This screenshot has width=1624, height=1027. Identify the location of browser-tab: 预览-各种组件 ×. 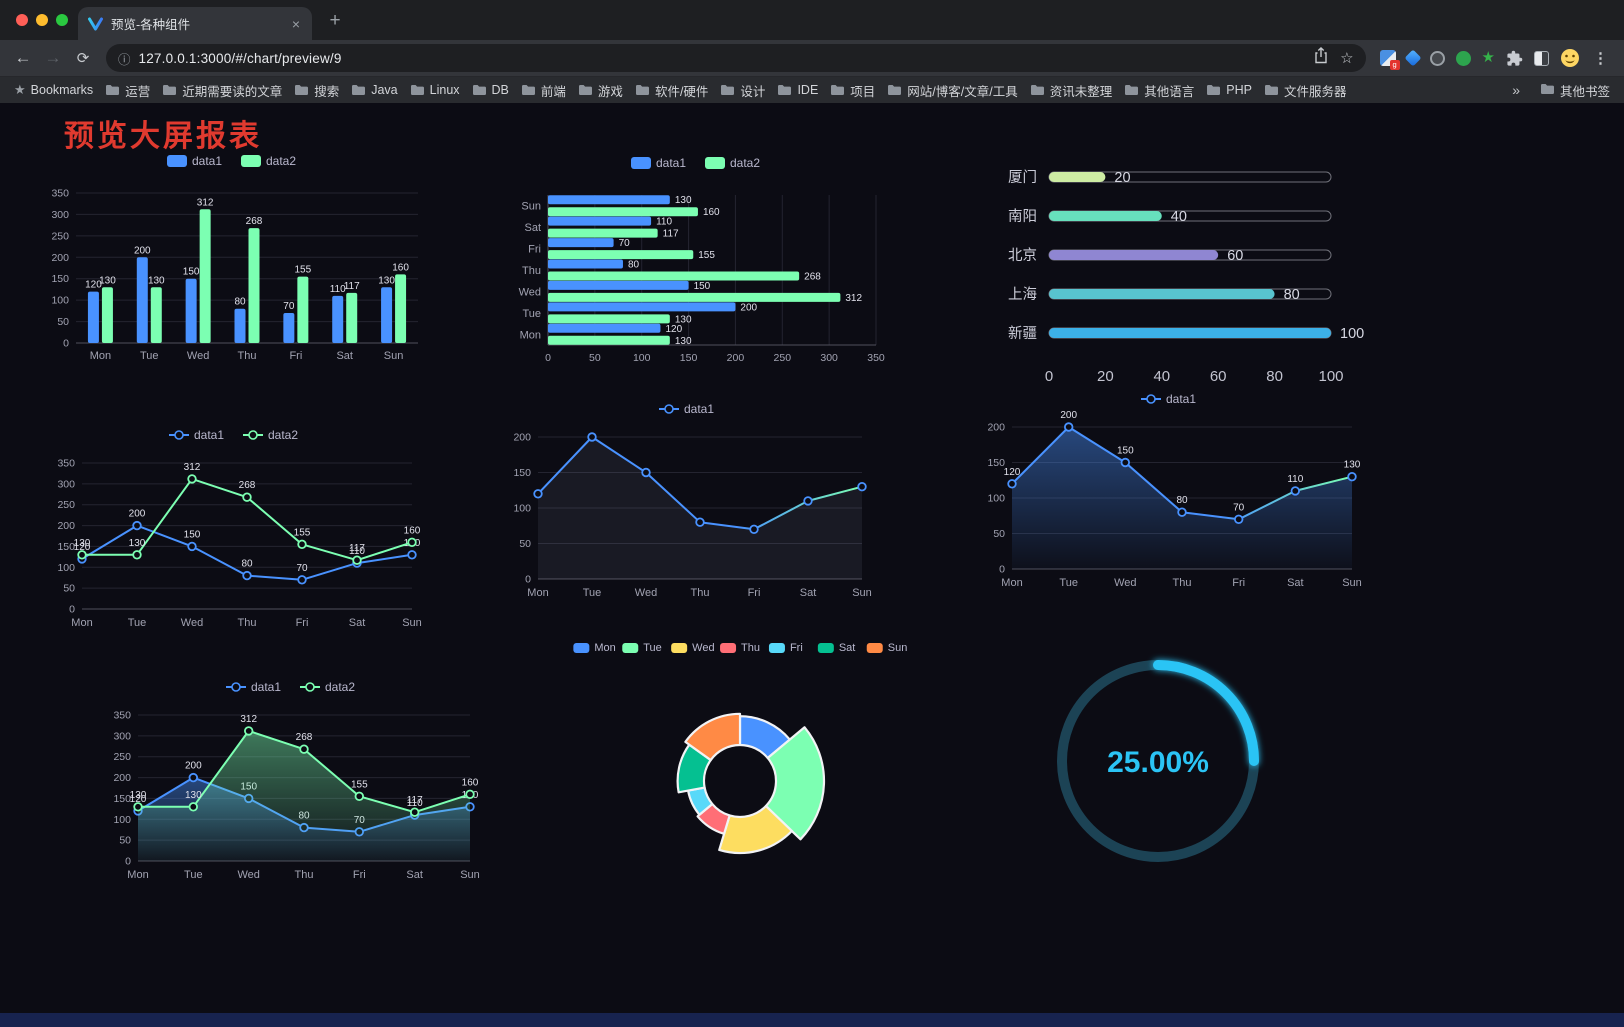
(195, 23).